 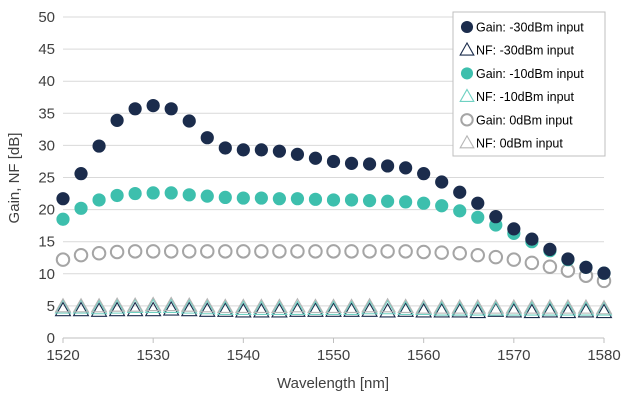 I want to click on x-tick-label: 1520, so click(x=62, y=355).